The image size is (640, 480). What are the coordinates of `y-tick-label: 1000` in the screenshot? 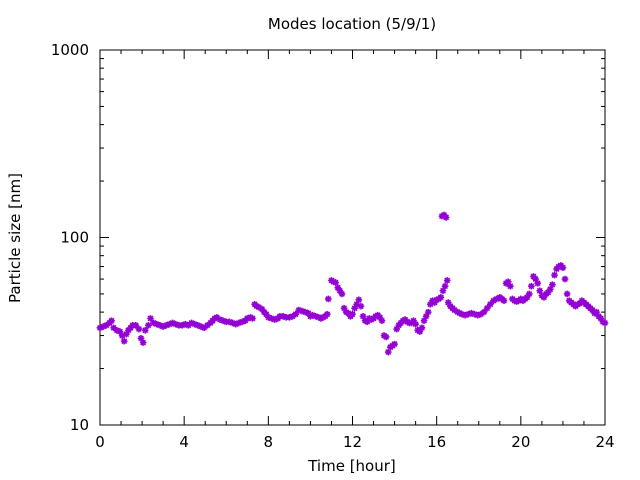 It's located at (70, 50).